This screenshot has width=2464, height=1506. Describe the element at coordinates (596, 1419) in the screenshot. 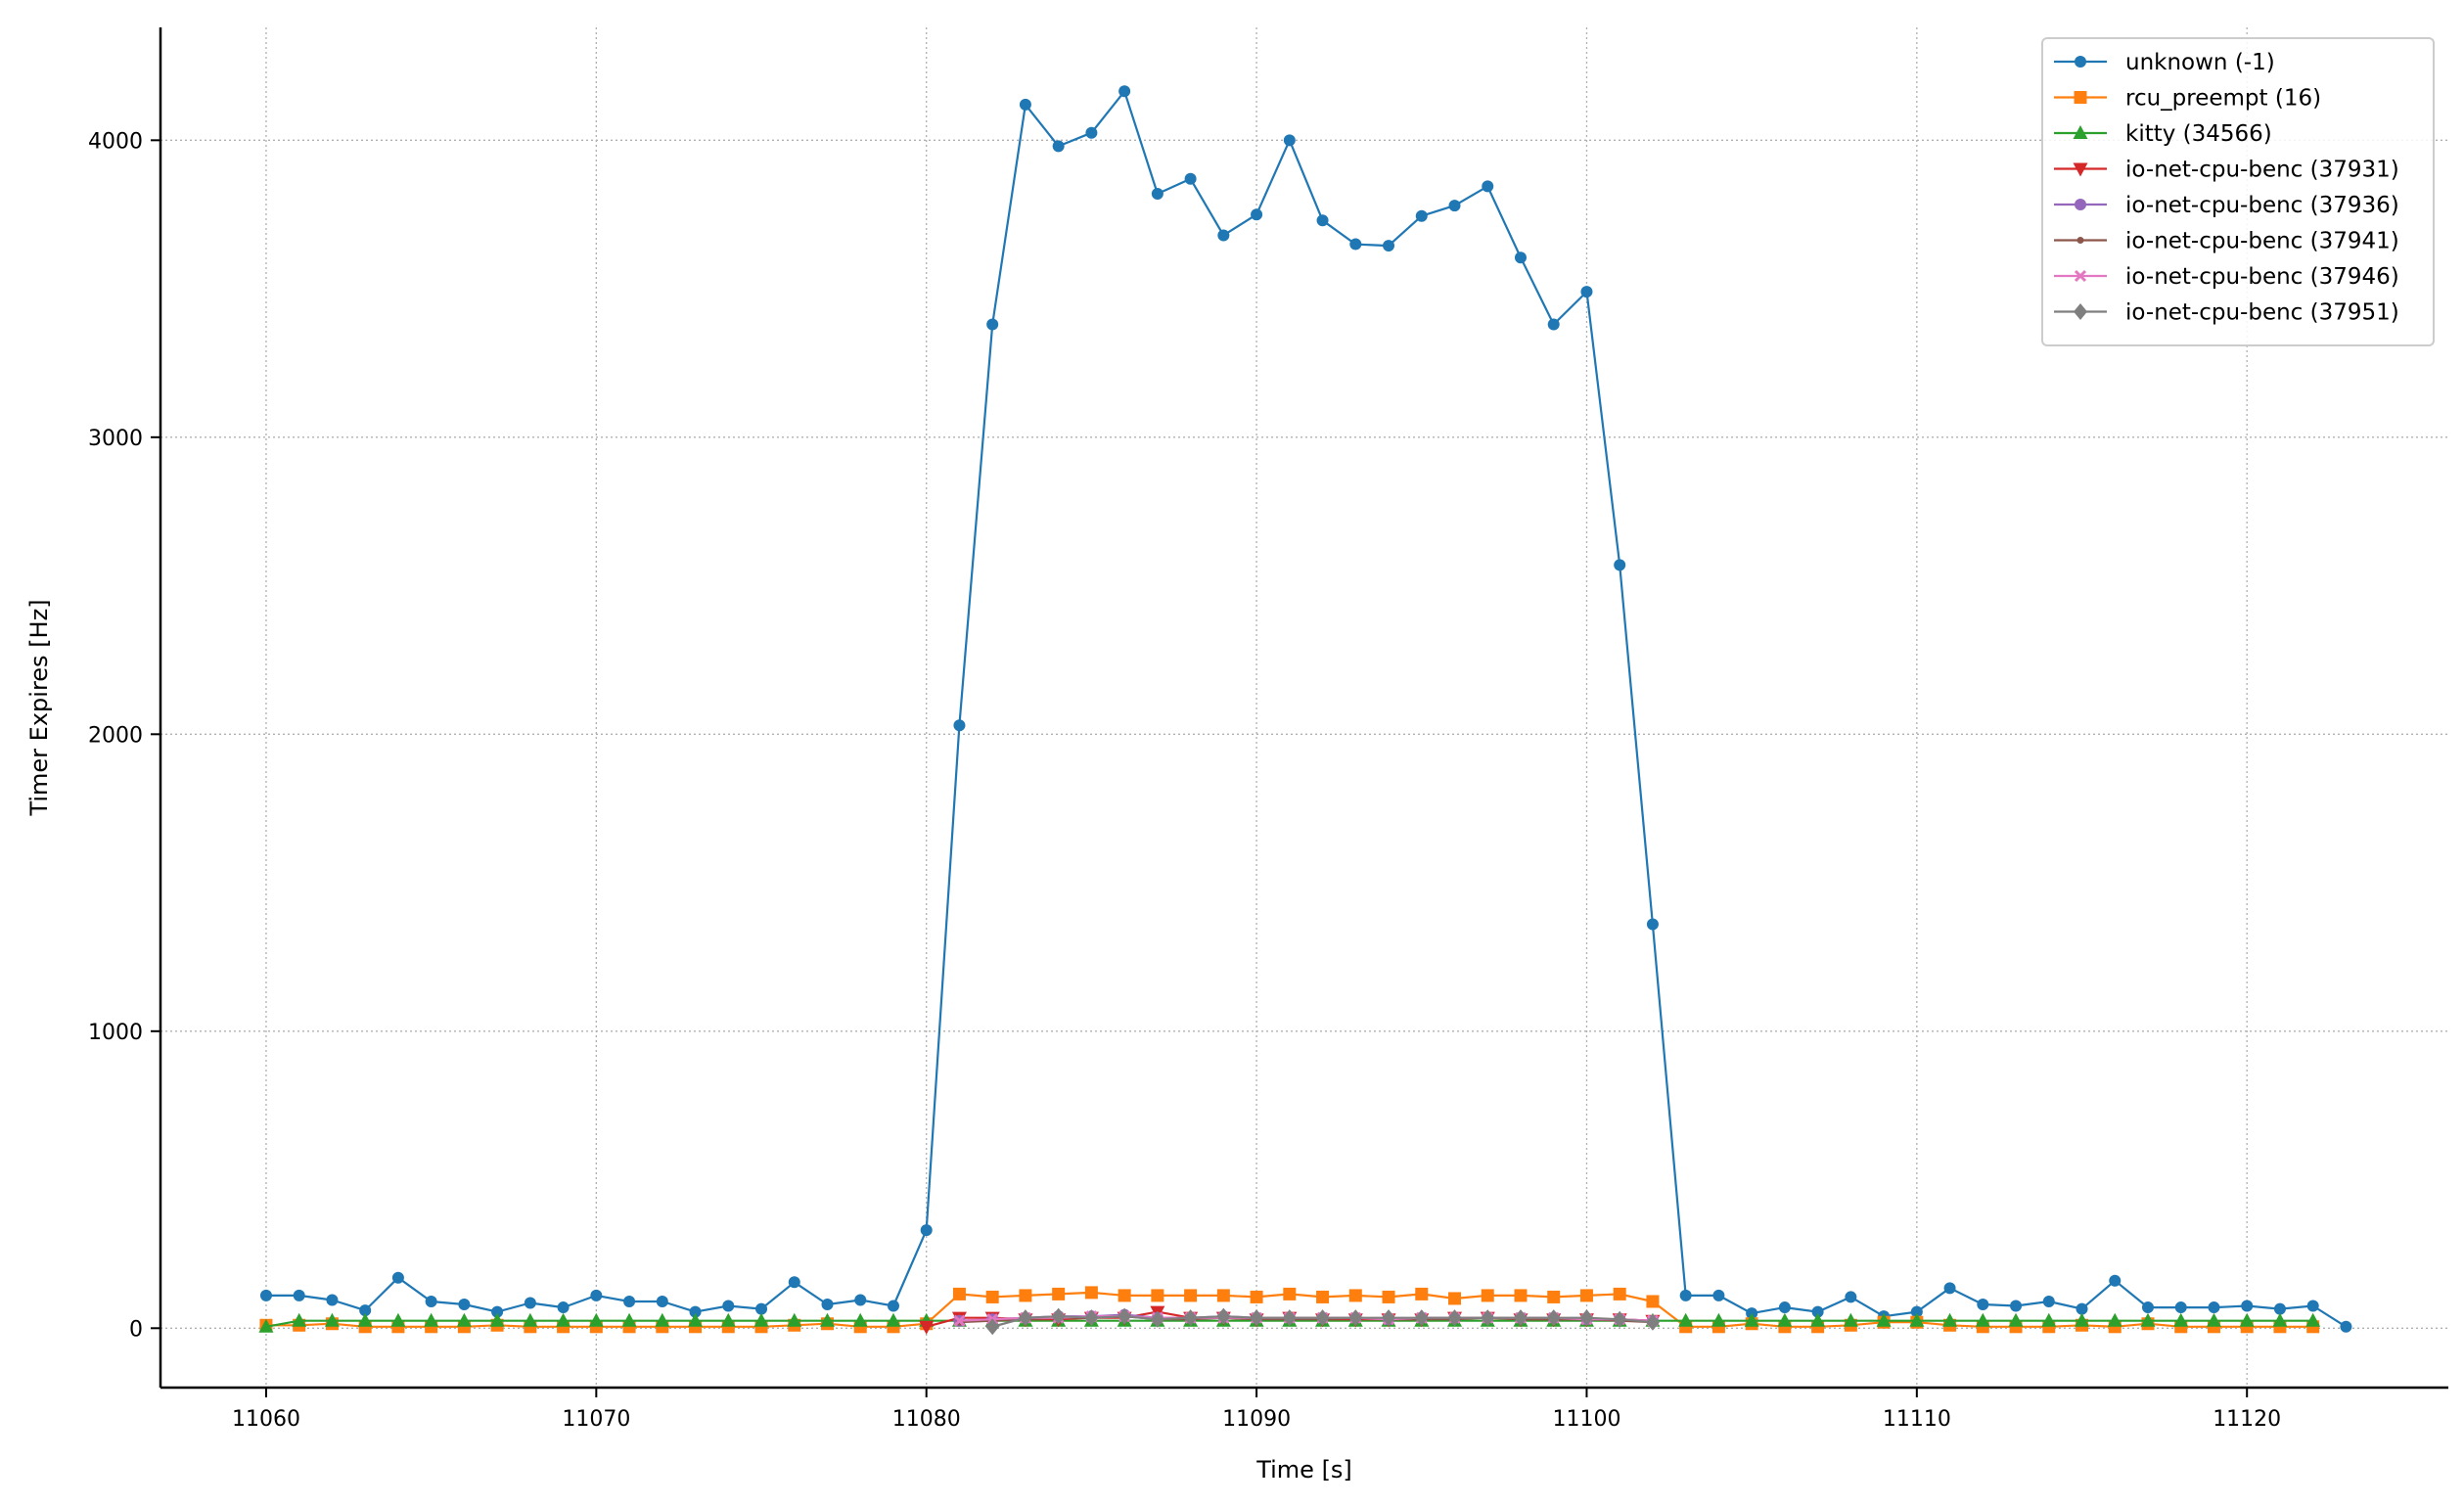

I see `x-tick-label: 11070` at that location.